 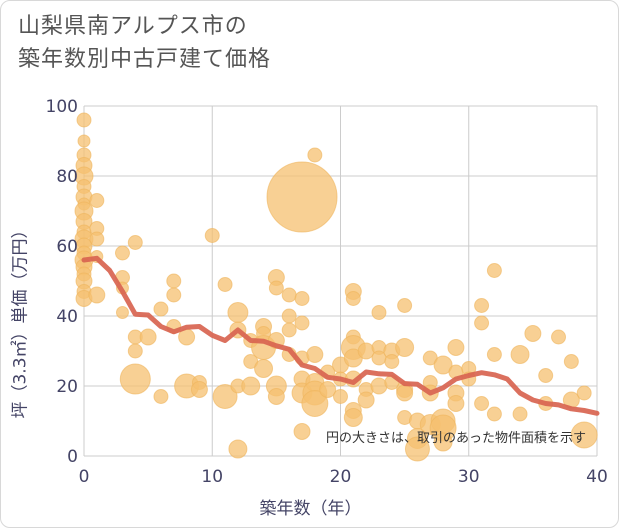 I want to click on y-tick-label: 60, so click(x=67, y=247).